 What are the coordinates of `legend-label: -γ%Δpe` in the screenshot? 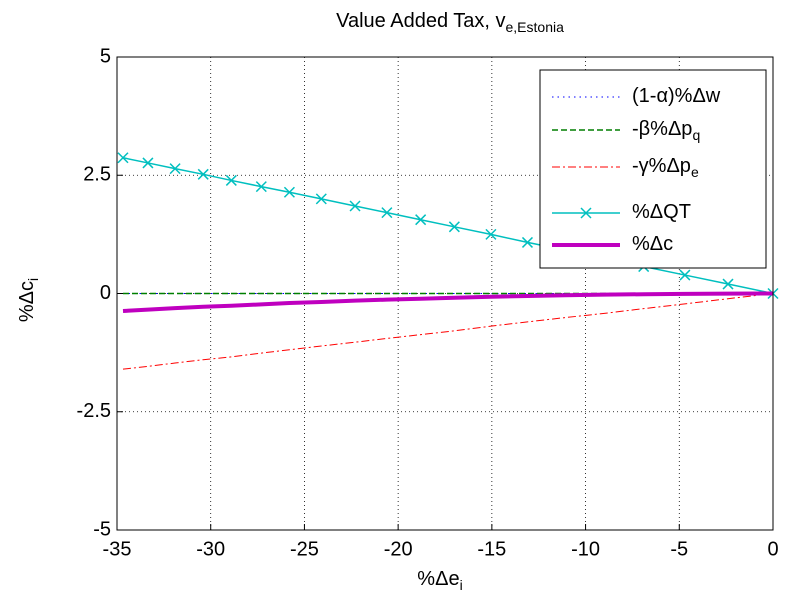 It's located at (665, 167).